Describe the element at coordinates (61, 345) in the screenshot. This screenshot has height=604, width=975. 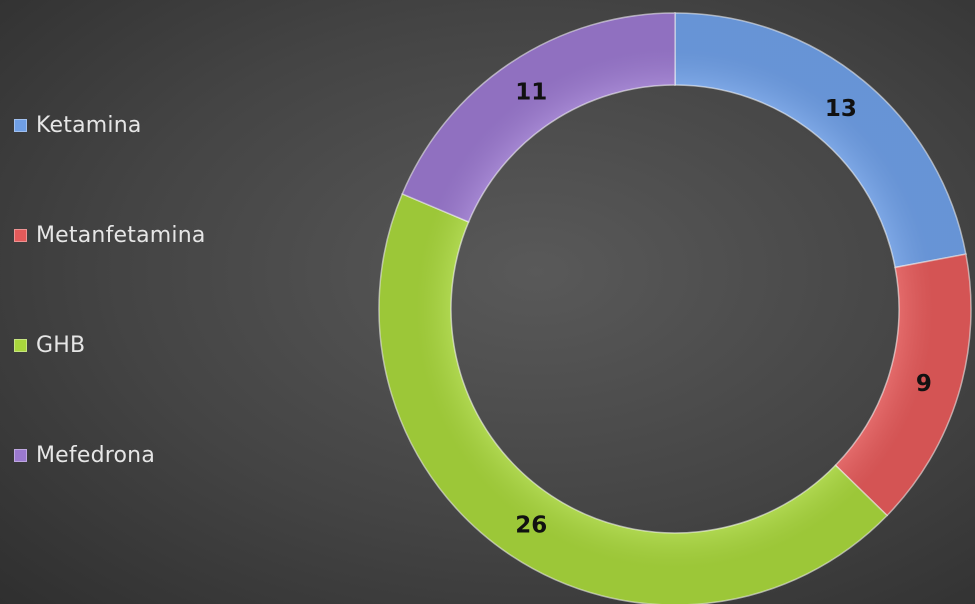
I see `legend-label-ghb: GHB` at that location.